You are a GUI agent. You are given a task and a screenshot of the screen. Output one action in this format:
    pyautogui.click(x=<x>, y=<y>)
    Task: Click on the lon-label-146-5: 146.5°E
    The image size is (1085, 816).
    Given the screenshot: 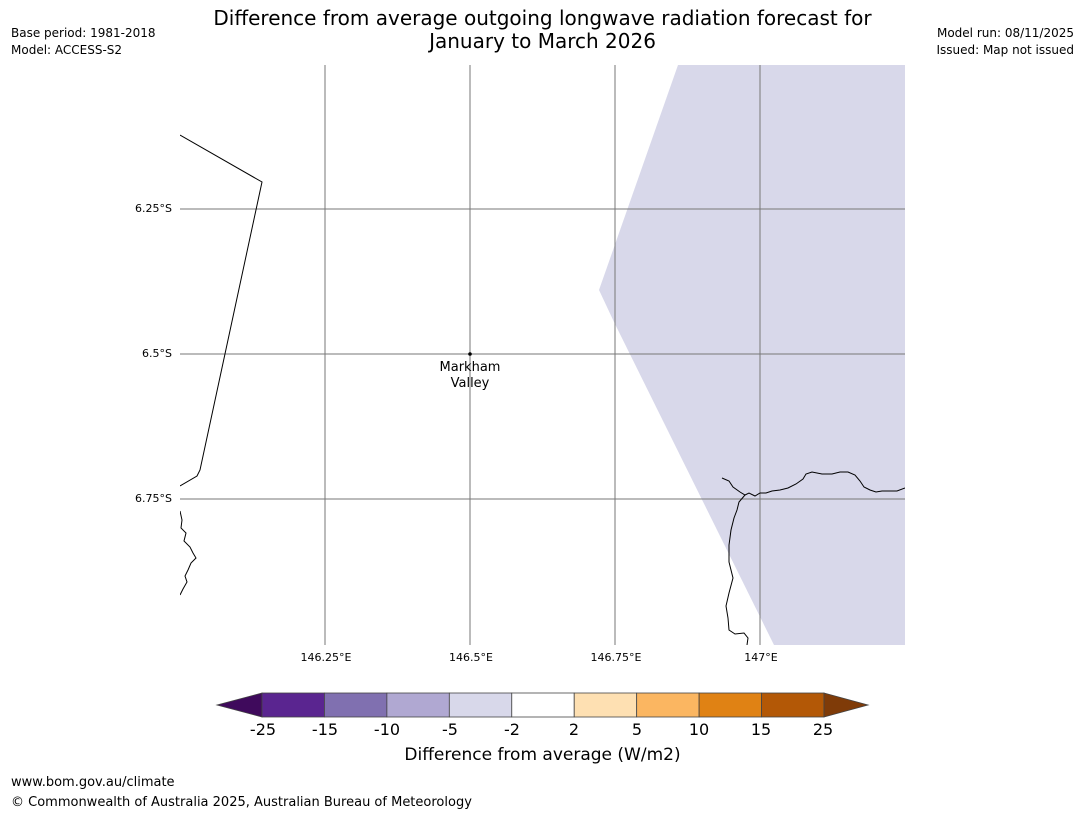 What is the action you would take?
    pyautogui.click(x=471, y=657)
    